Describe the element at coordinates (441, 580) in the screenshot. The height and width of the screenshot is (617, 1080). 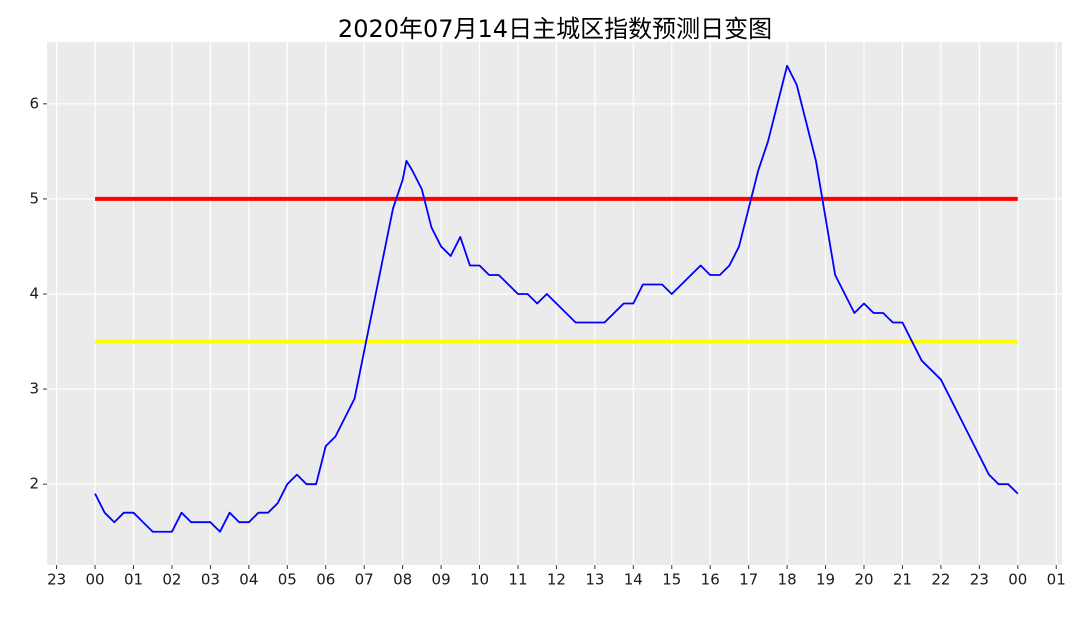
I see `x-tick-label: 09` at that location.